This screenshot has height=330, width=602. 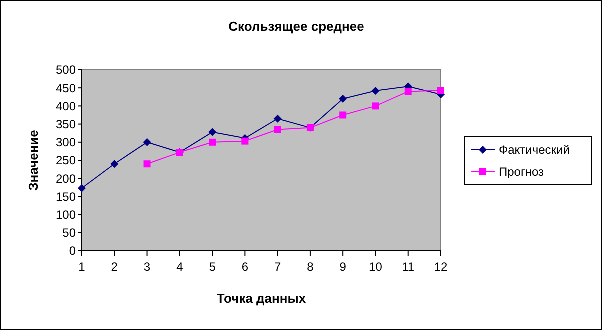 What do you see at coordinates (82, 267) in the screenshot?
I see `x-tick-label: 1` at bounding box center [82, 267].